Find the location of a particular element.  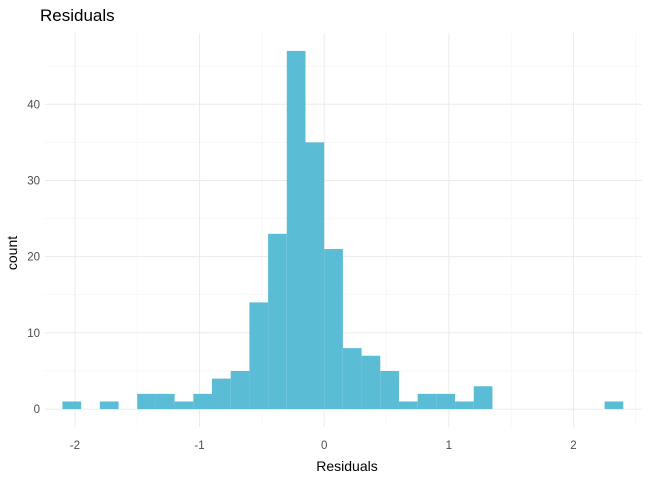

y-tick-label: 30 is located at coordinates (33, 181).